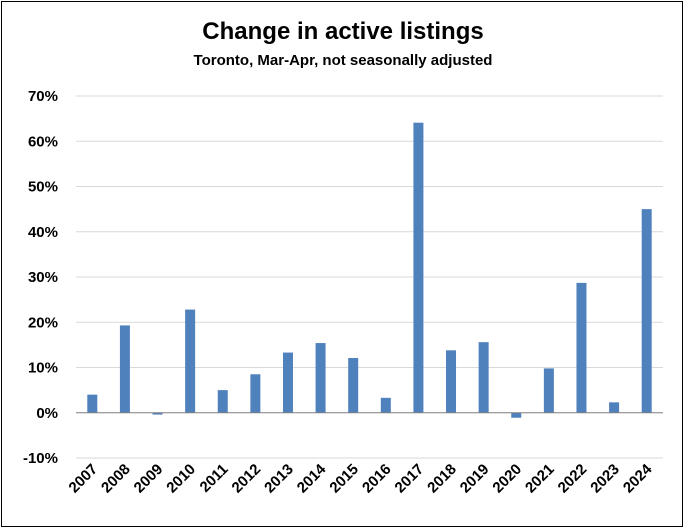 The image size is (686, 530). I want to click on x-tick-label: 2019, so click(475, 479).